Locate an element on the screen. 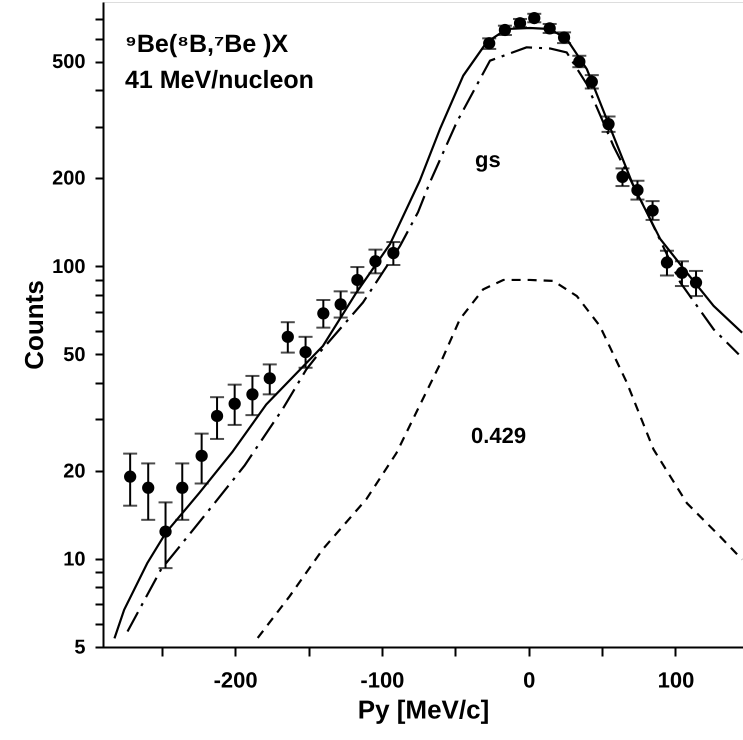 This screenshot has width=743, height=740. x-tick-label: -100 is located at coordinates (382, 680).